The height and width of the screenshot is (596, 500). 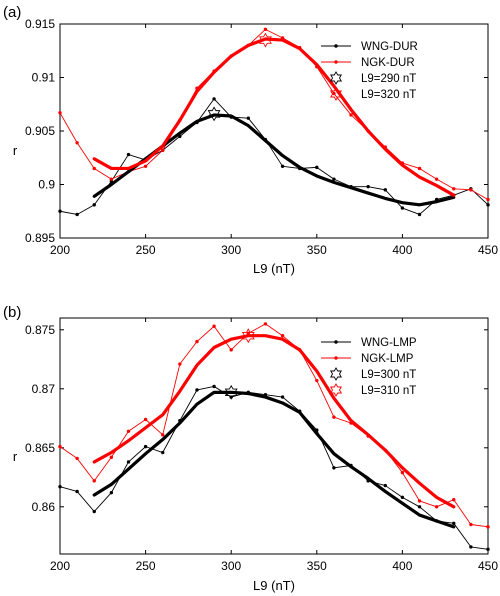 What do you see at coordinates (388, 95) in the screenshot?
I see `legend-label: L9=320 nT` at bounding box center [388, 95].